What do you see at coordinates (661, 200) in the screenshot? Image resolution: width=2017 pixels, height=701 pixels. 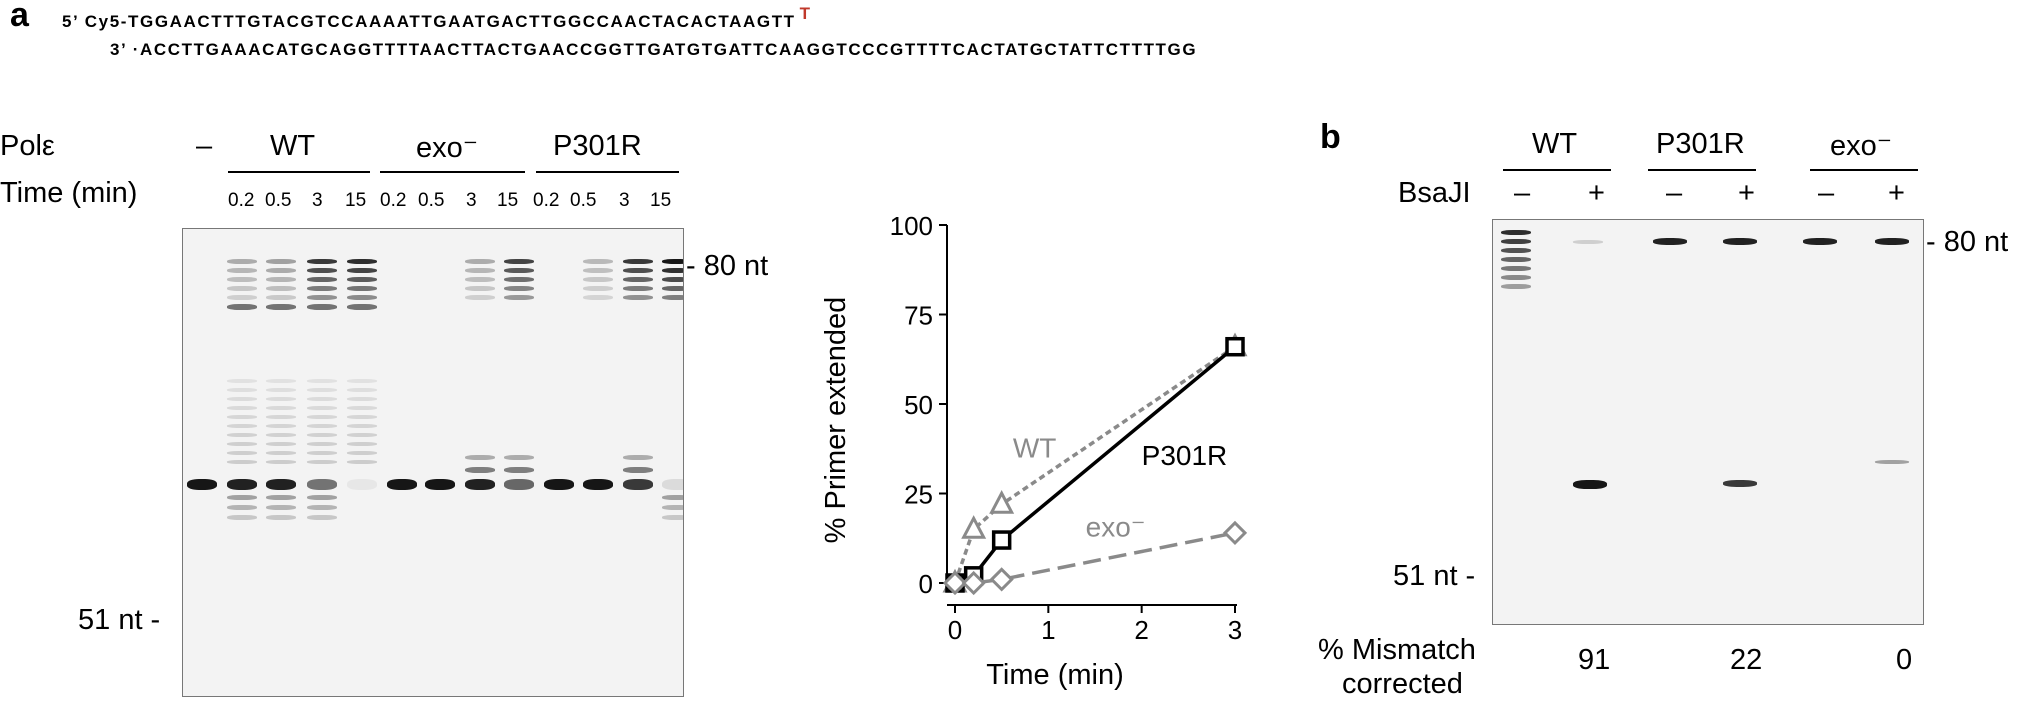 I see `time-label: 15` at bounding box center [661, 200].